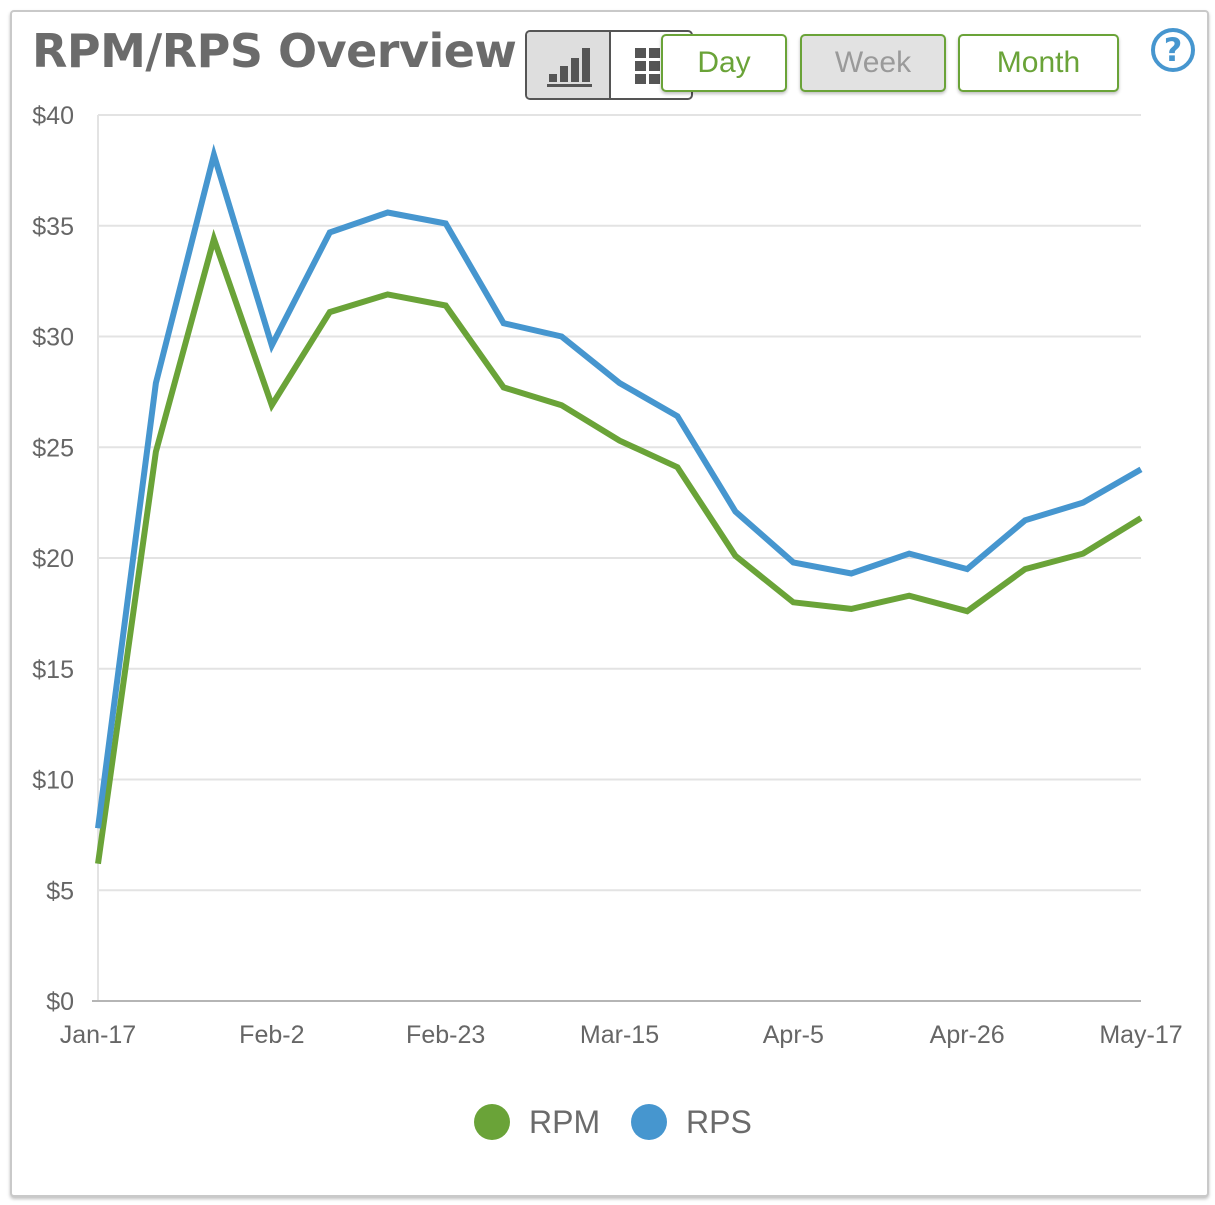 This screenshot has height=1205, width=1215. I want to click on y-tick-label: $5, so click(60, 891).